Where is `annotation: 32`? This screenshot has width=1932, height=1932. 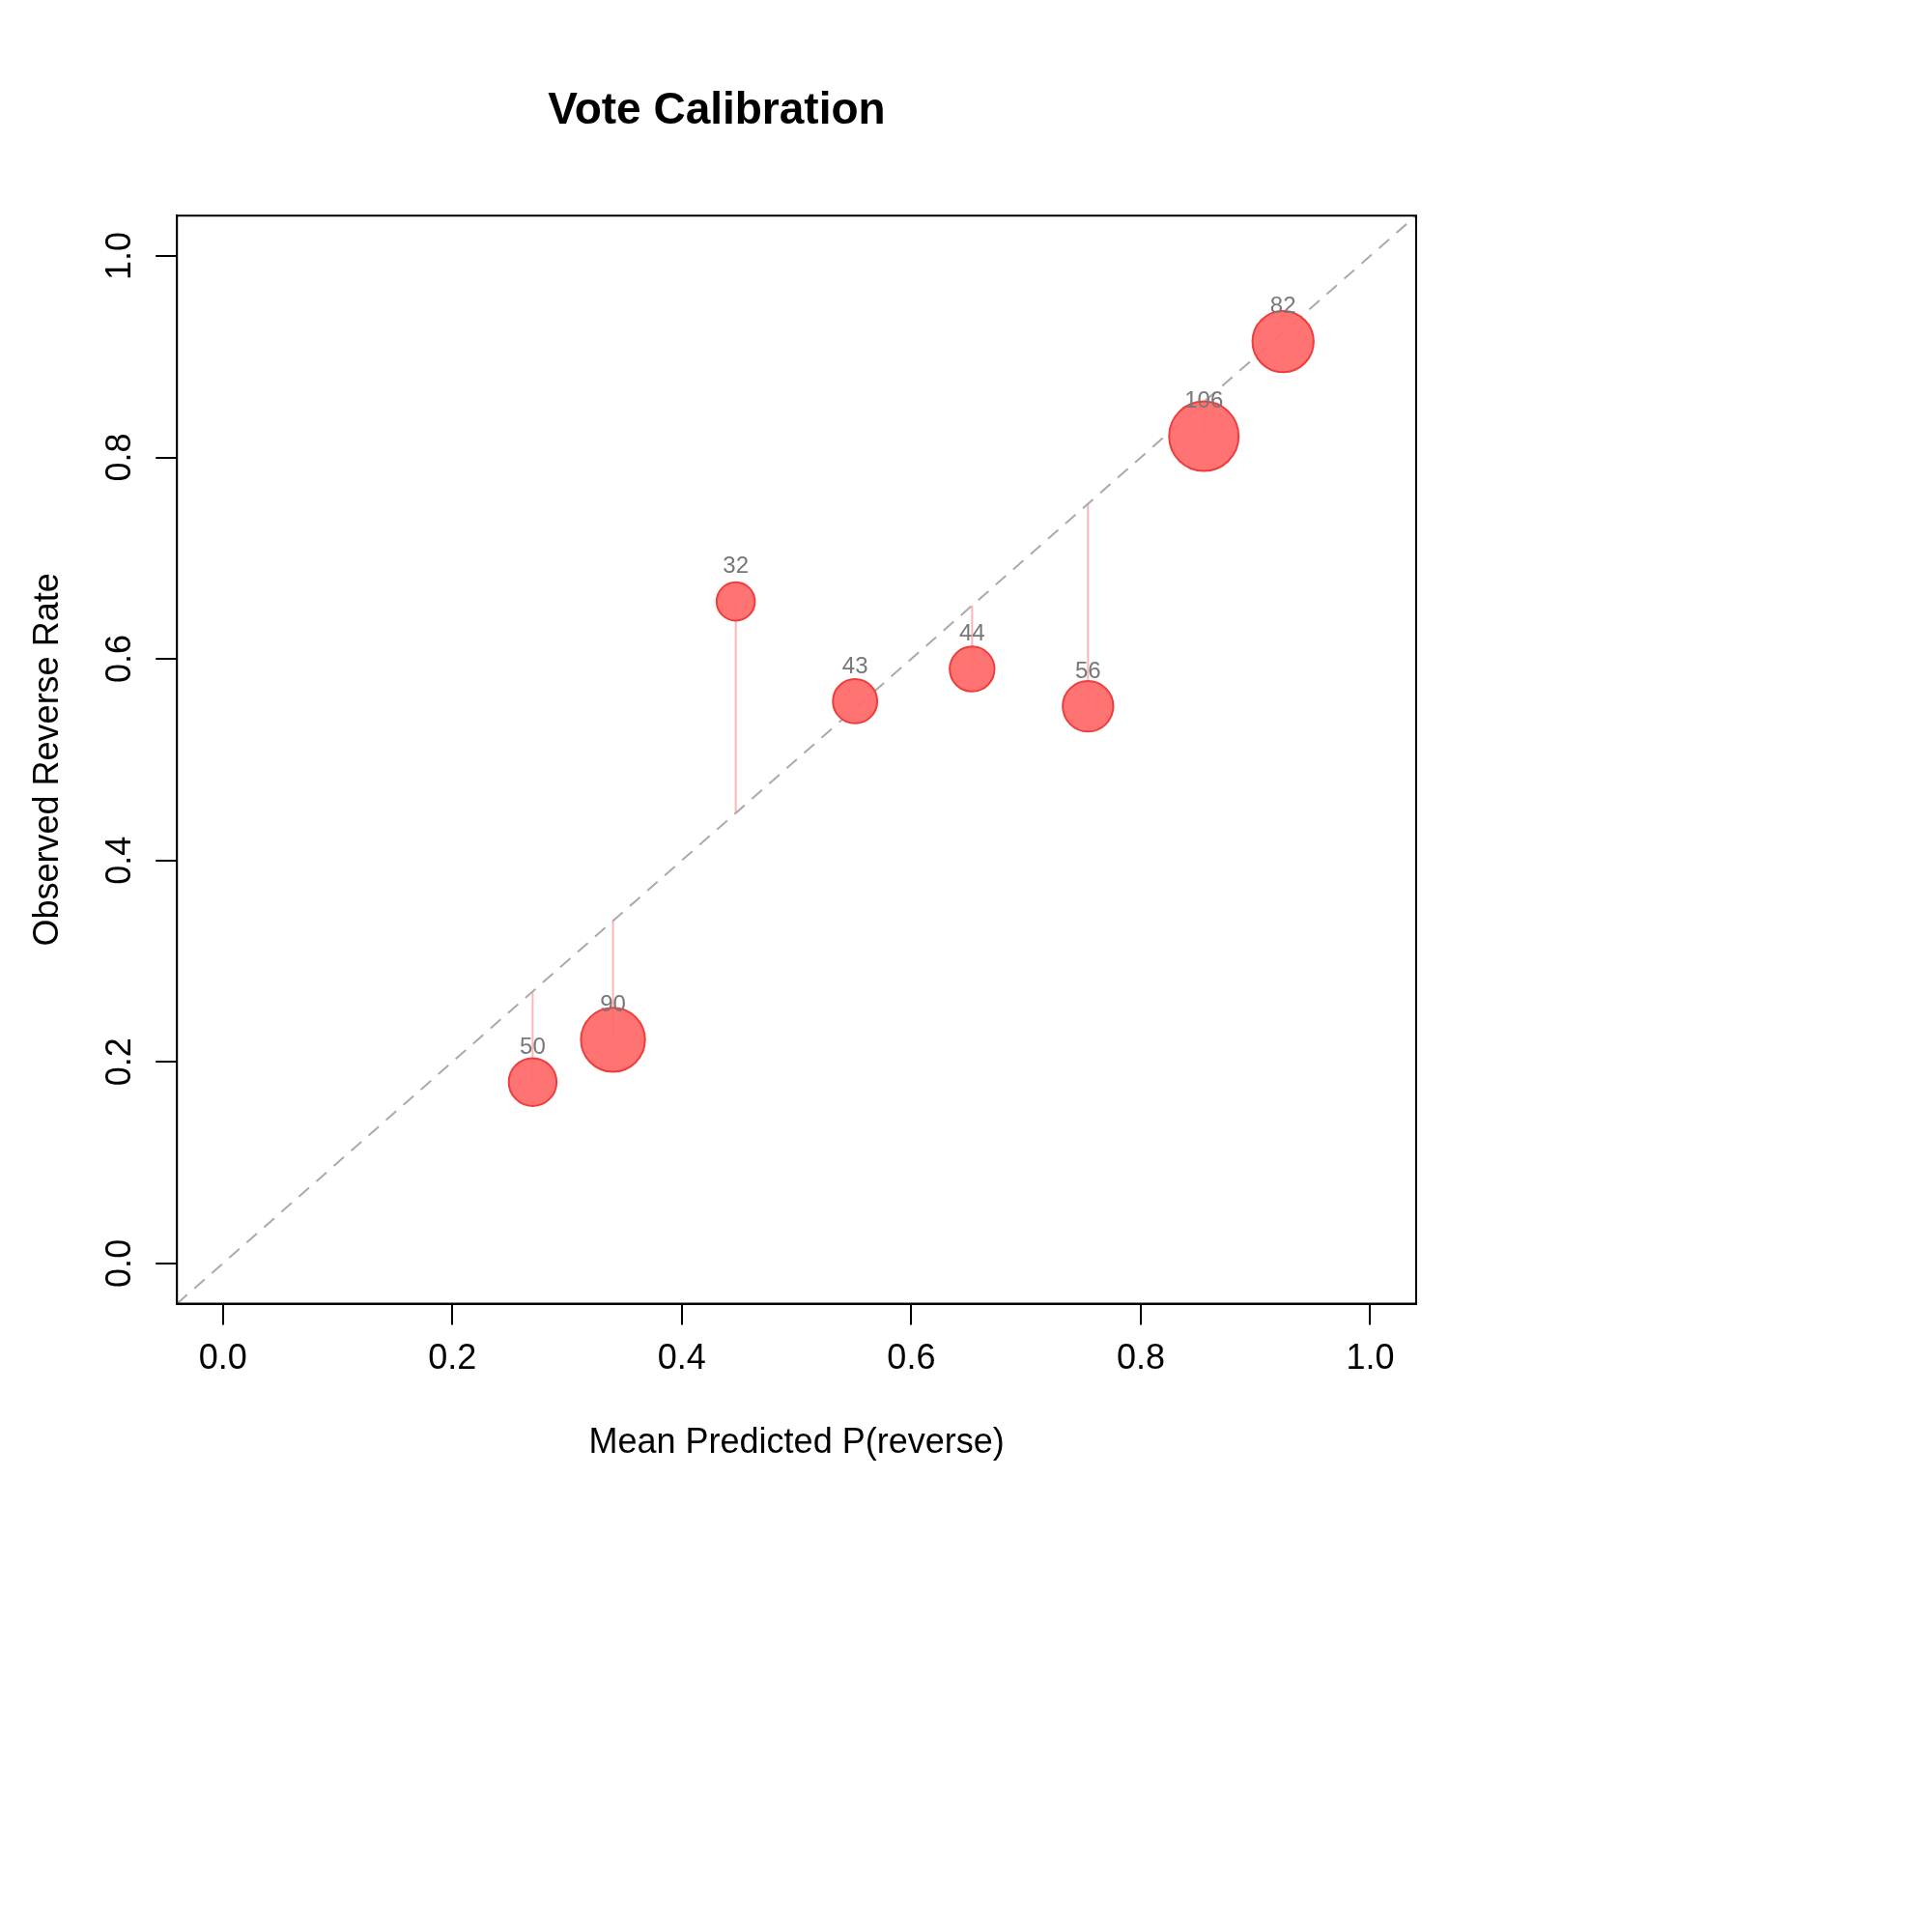
annotation: 32 is located at coordinates (736, 565).